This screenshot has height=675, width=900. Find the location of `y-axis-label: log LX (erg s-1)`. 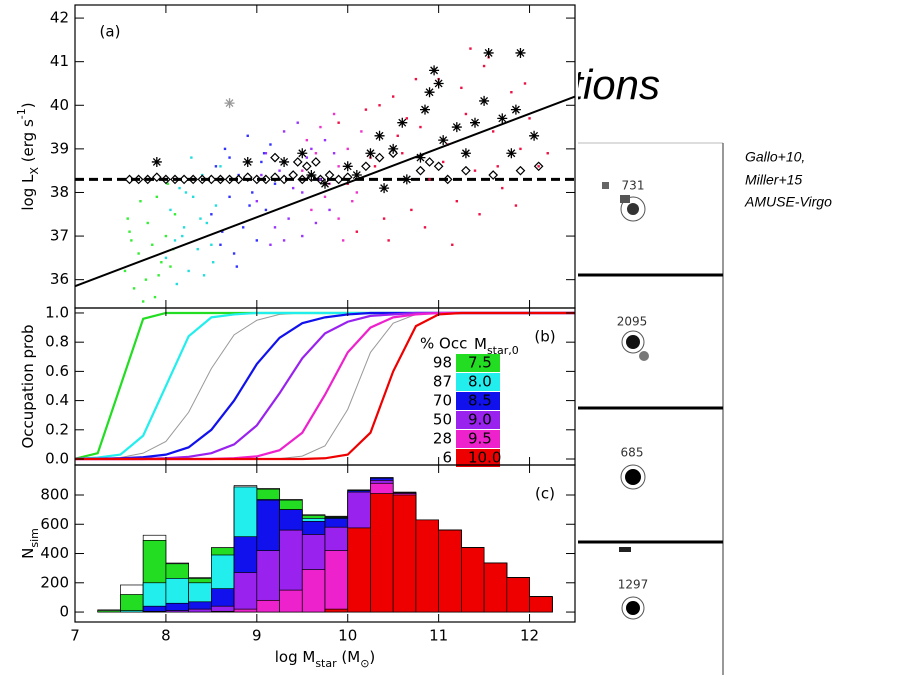

y-axis-label: log LX (erg s-1) is located at coordinates (28, 156).